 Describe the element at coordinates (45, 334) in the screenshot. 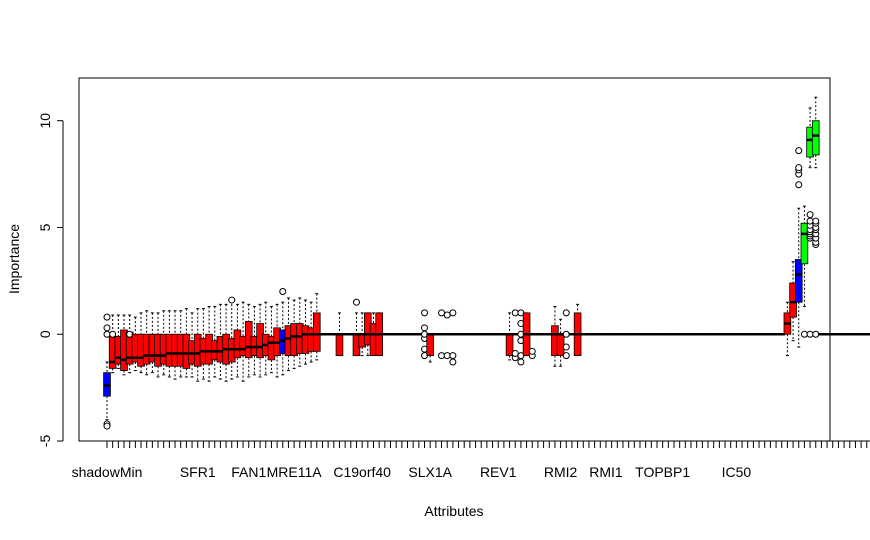

I see `y-tick-label: 0` at that location.